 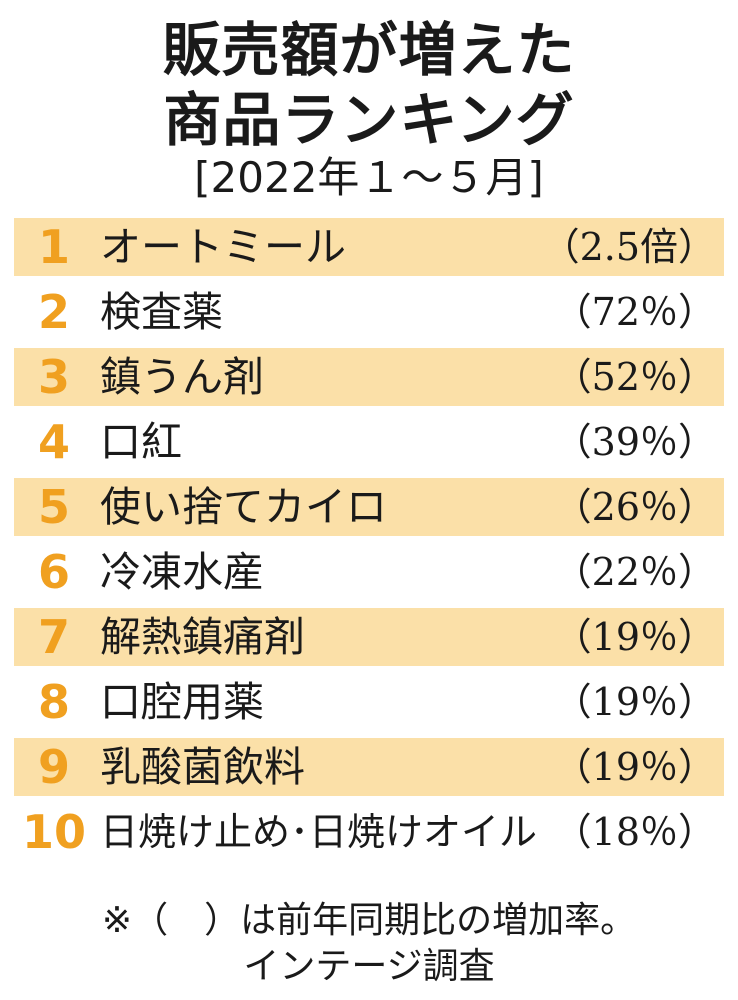 What do you see at coordinates (369, 377) in the screenshot?
I see `ranking-row: 3 鎮うん剤 （52％）` at bounding box center [369, 377].